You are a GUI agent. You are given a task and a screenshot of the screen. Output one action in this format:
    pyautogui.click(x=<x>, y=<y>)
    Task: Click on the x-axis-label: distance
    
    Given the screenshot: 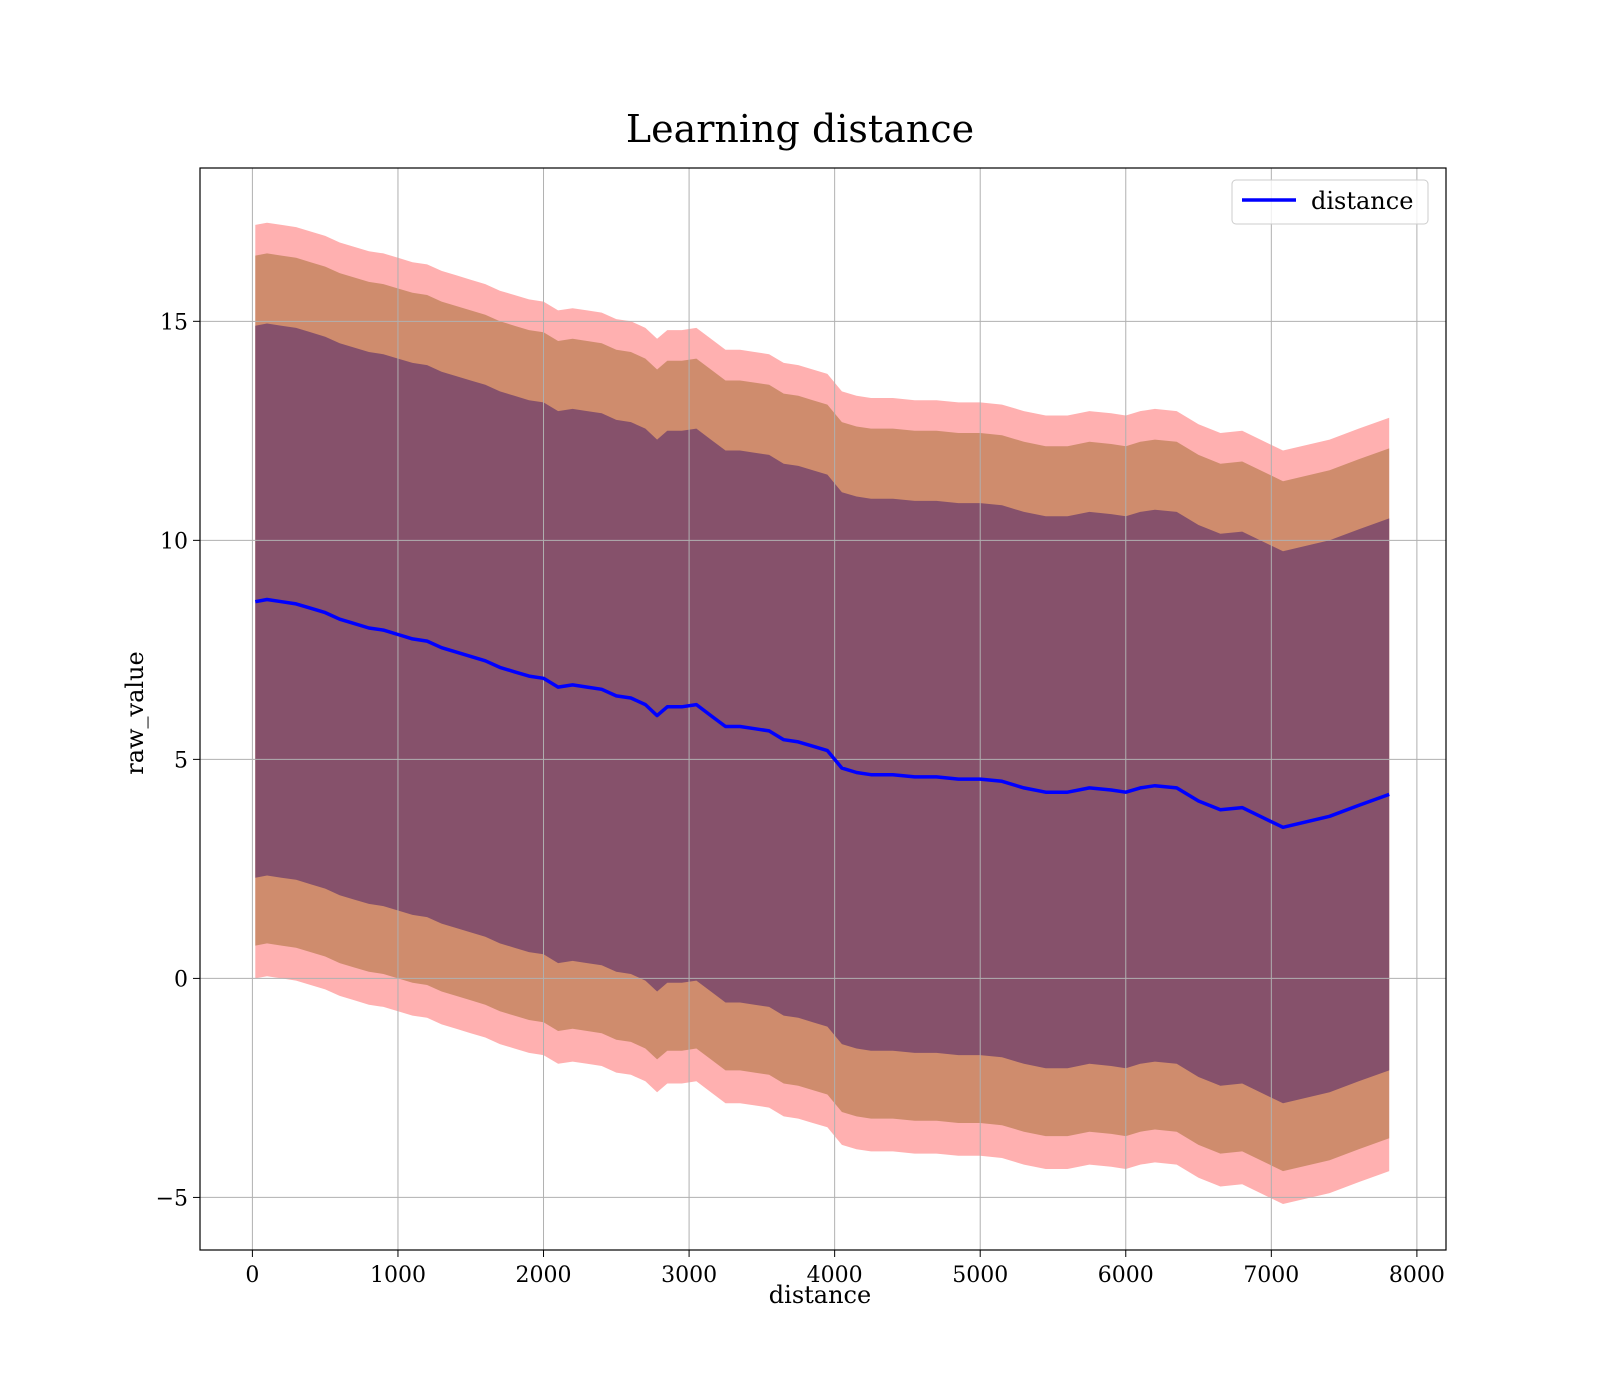 What is the action you would take?
    pyautogui.click(x=820, y=1295)
    